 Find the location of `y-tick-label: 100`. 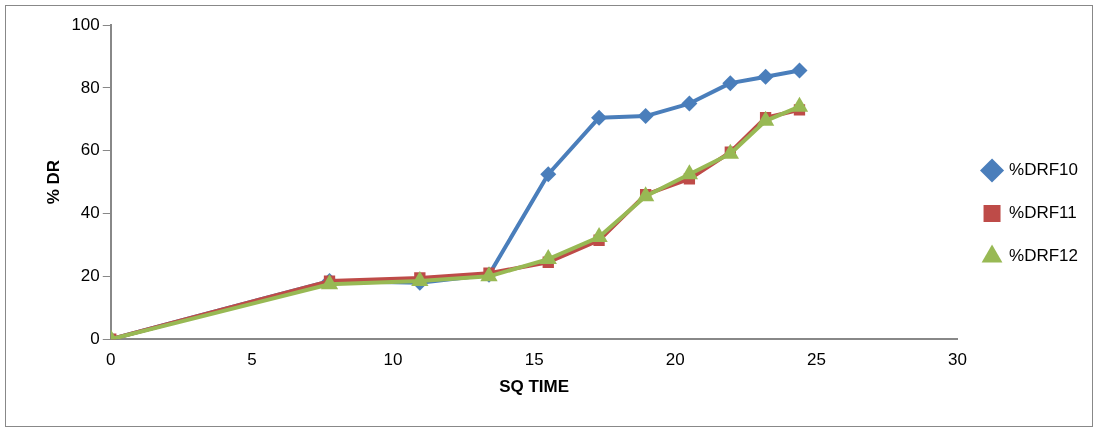

y-tick-label: 100 is located at coordinates (85, 24).